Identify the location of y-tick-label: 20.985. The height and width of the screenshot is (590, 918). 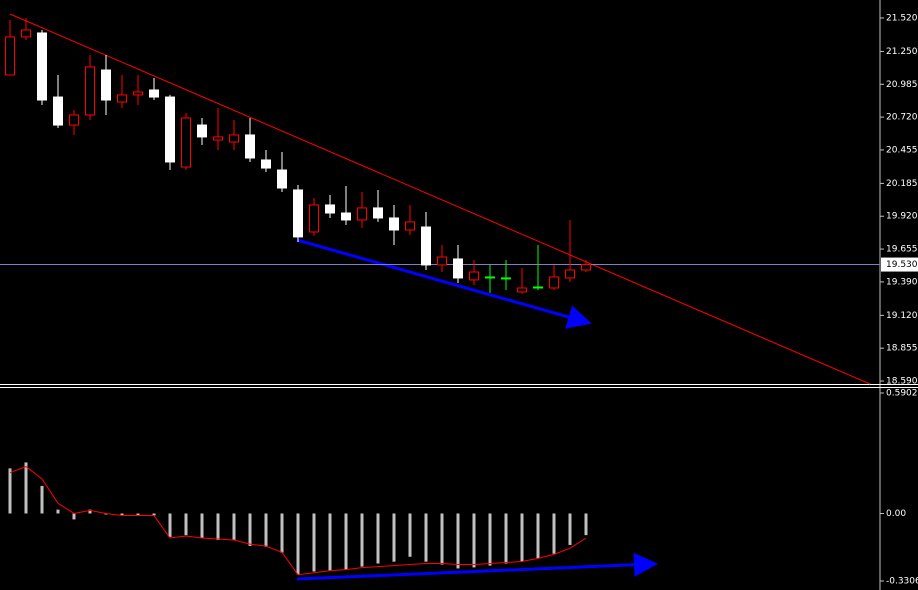
(902, 85).